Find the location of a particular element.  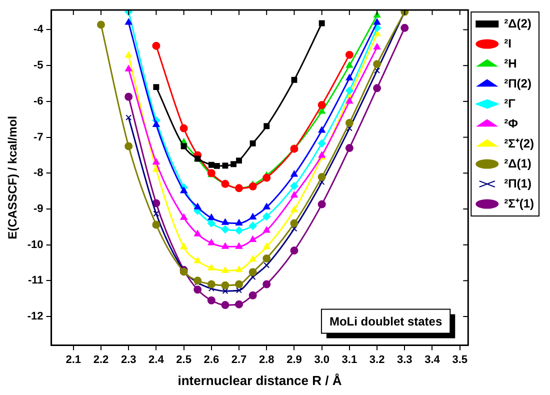

annotation: MoLi doublet states is located at coordinates (385, 321).